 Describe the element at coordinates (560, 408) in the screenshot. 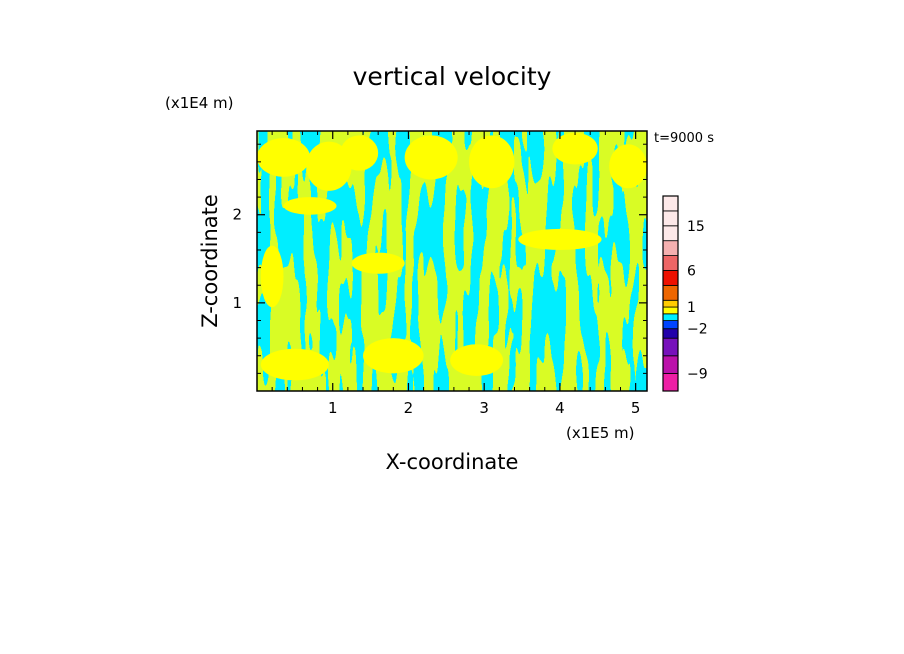

I see `x-tick-label: 4` at that location.